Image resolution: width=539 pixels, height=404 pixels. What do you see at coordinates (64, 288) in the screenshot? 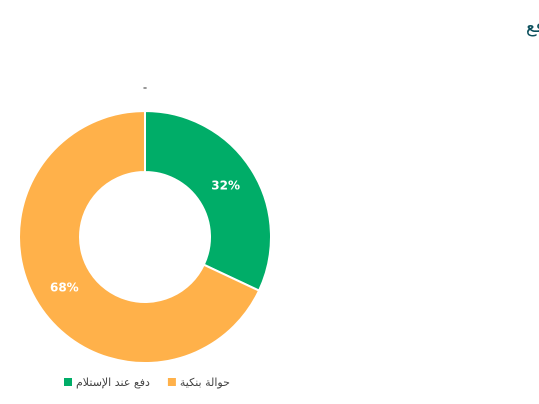
I see `value-label: 68%` at bounding box center [64, 288].